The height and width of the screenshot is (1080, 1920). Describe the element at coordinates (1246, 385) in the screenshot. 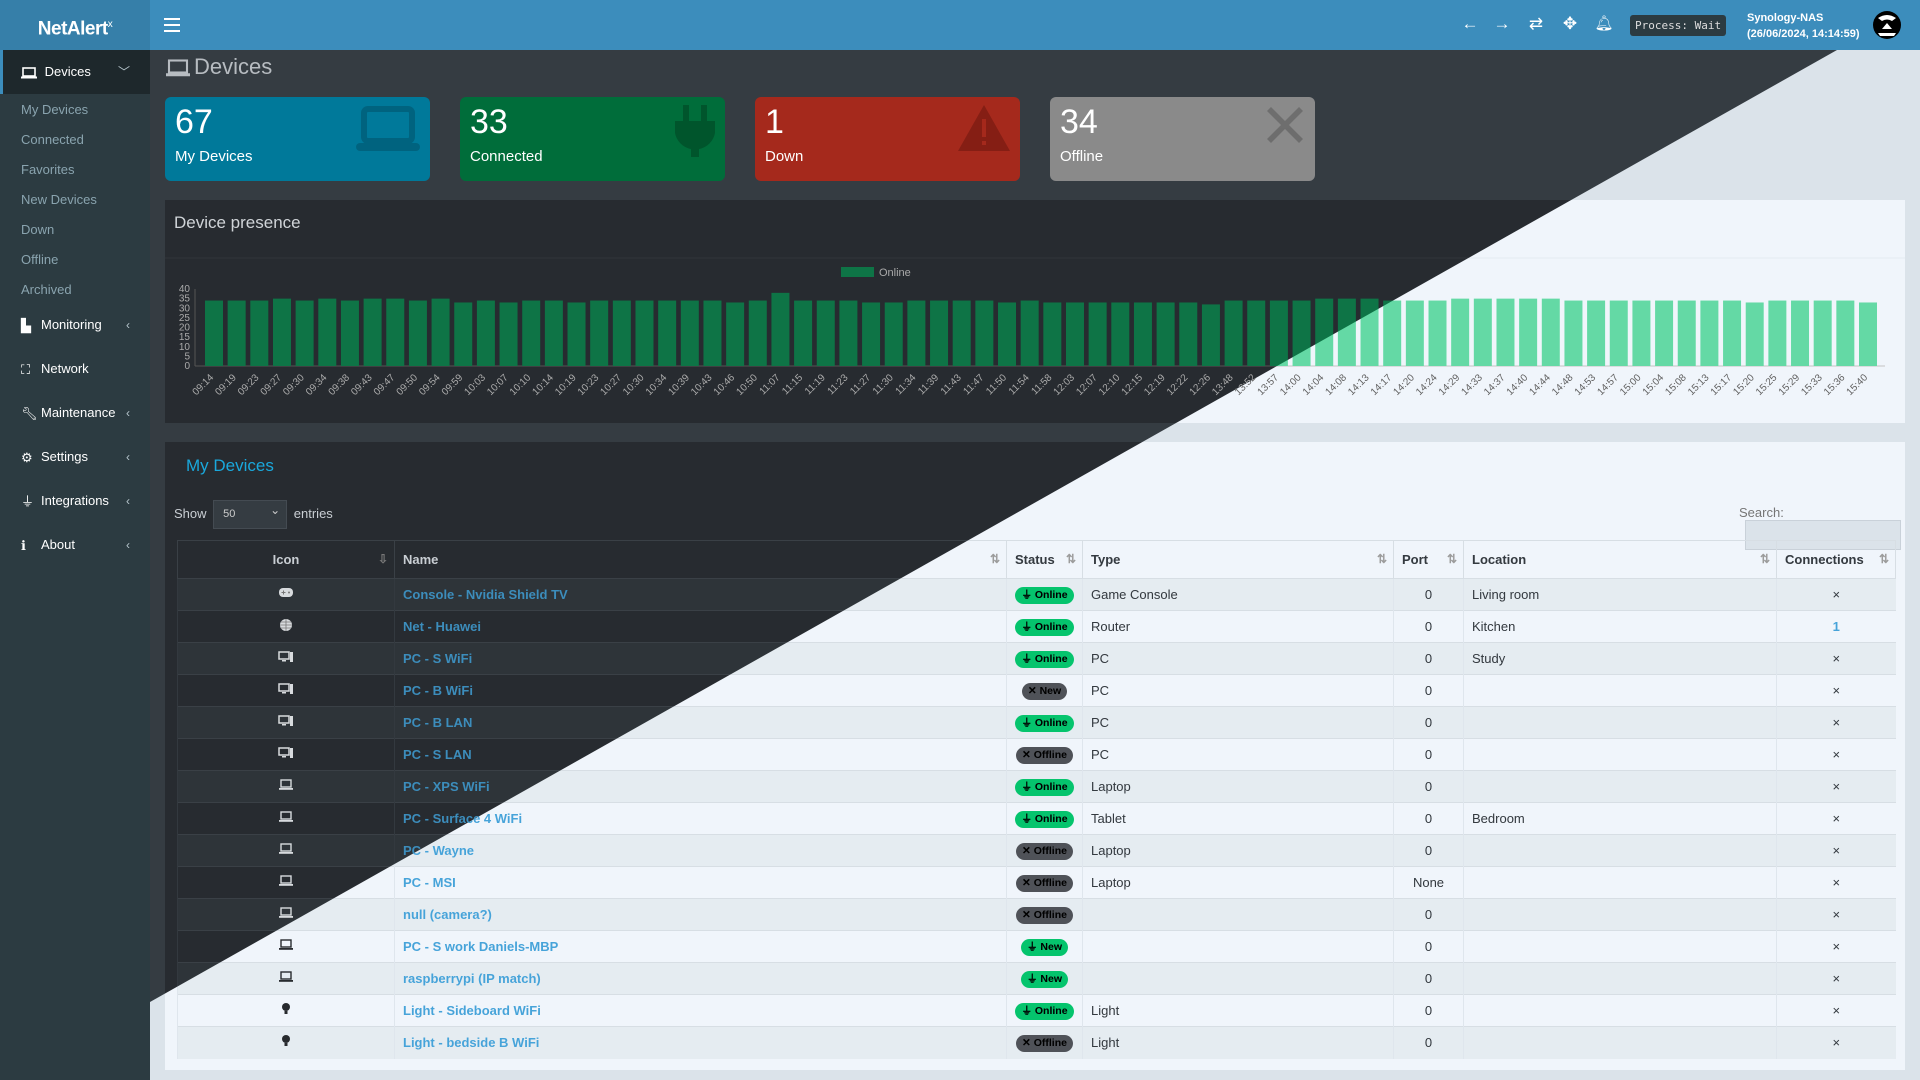

I see `x-tick-label: 13:52` at that location.